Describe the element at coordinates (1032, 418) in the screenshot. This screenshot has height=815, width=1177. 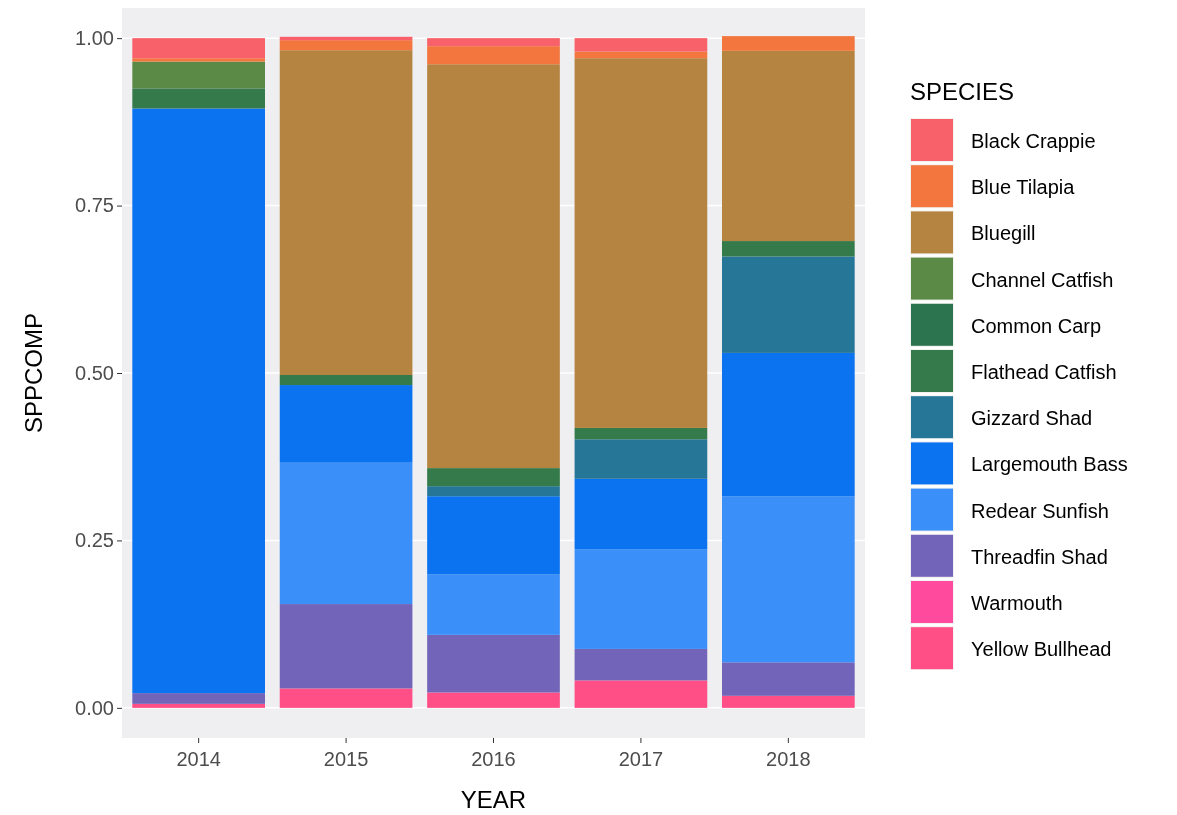
I see `legend-label: Gizzard Shad` at that location.